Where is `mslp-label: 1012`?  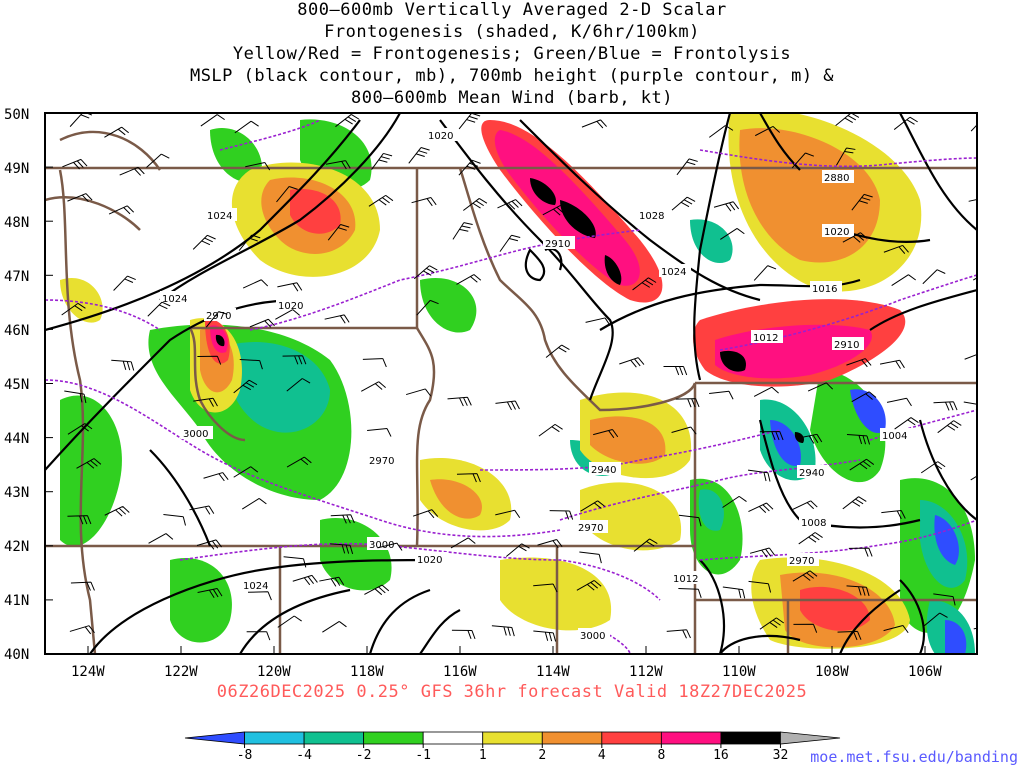 mslp-label: 1012 is located at coordinates (687, 578).